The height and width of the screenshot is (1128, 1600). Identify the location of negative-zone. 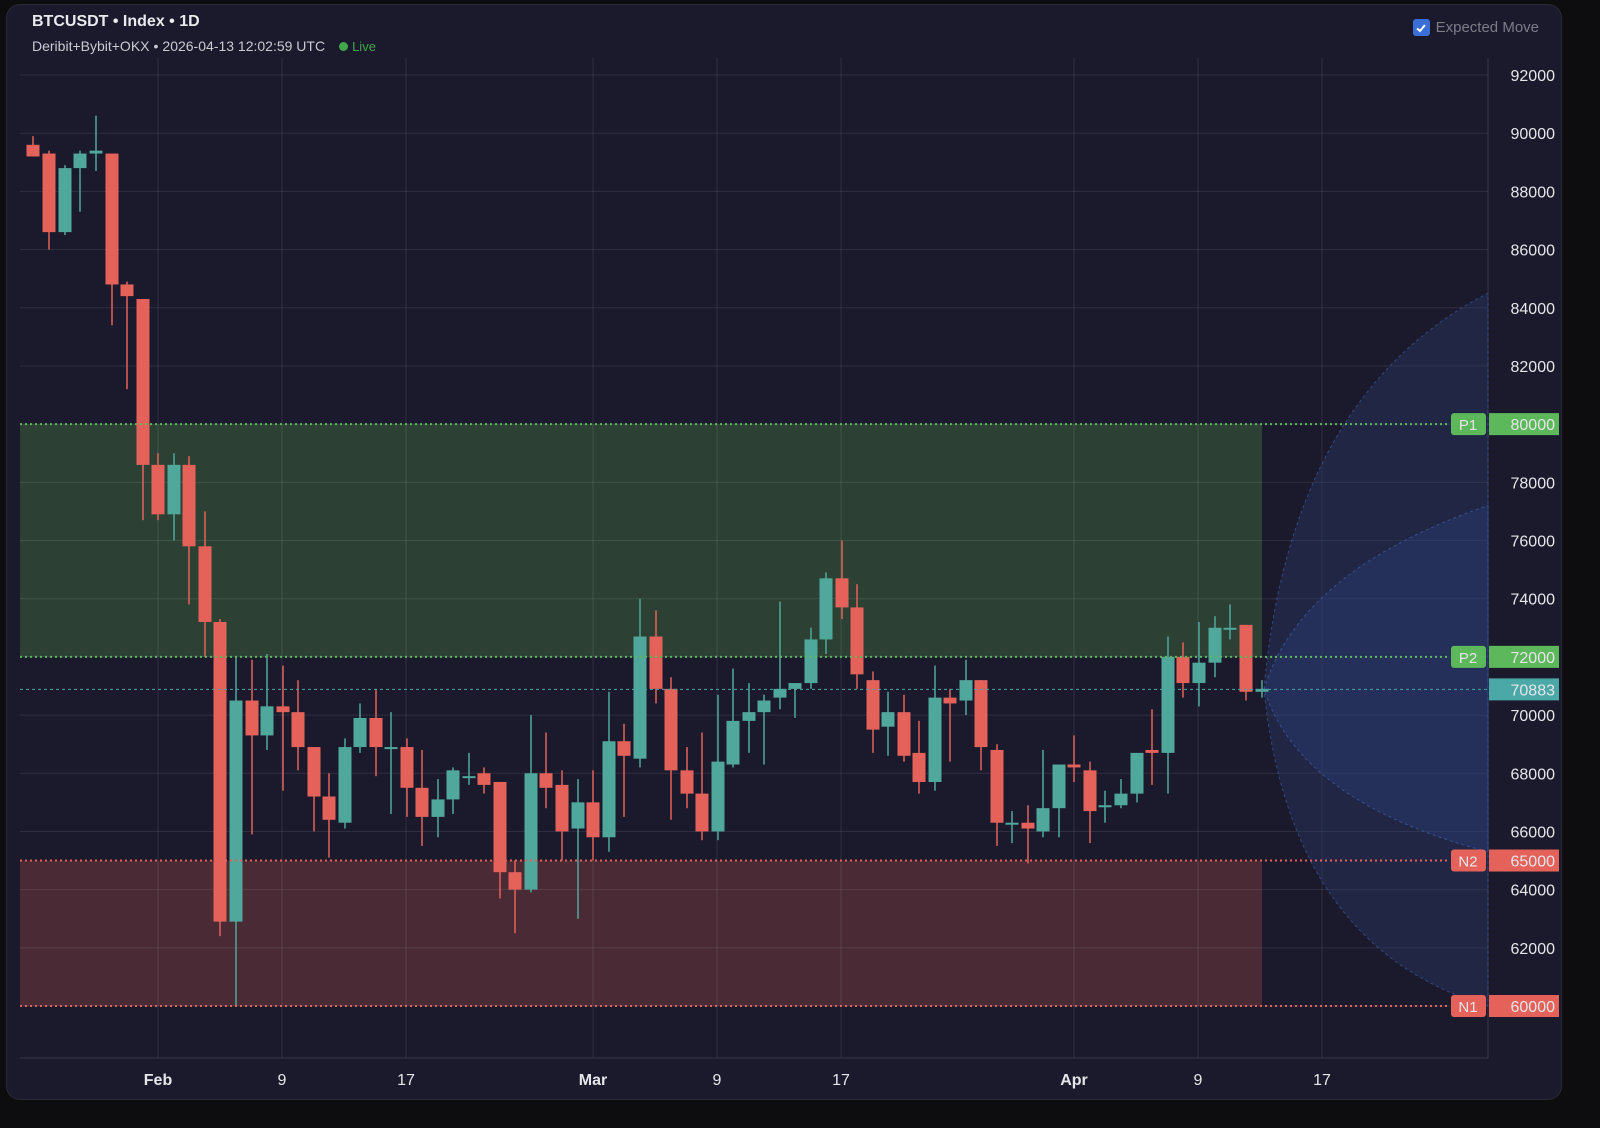
(641, 933).